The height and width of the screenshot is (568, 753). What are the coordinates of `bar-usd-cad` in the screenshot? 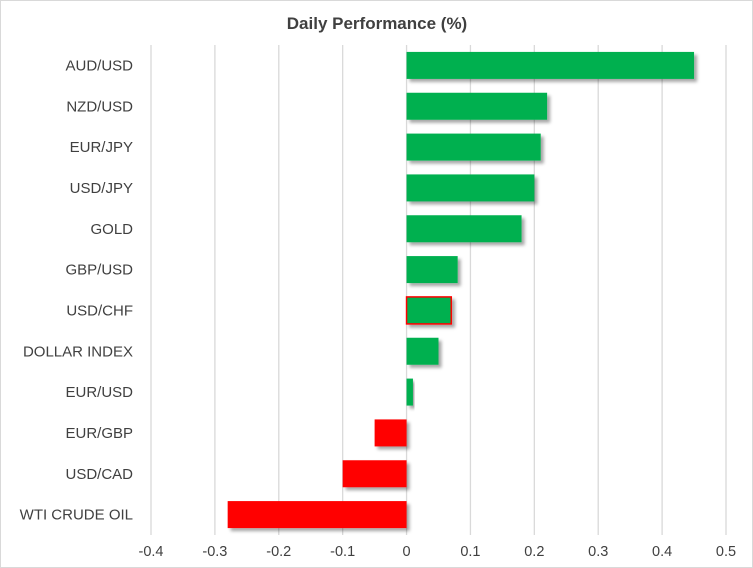 It's located at (374, 474).